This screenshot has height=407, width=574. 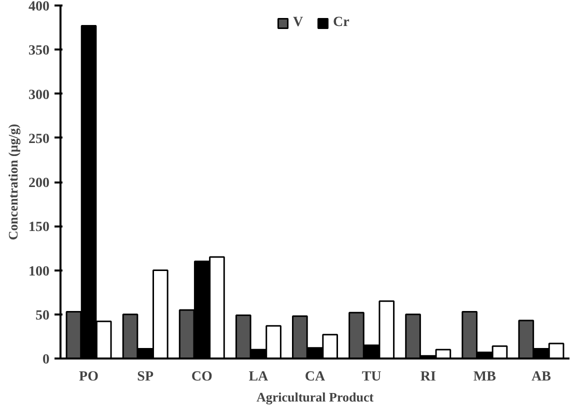 What do you see at coordinates (89, 377) in the screenshot?
I see `x-tick-label: PO` at bounding box center [89, 377].